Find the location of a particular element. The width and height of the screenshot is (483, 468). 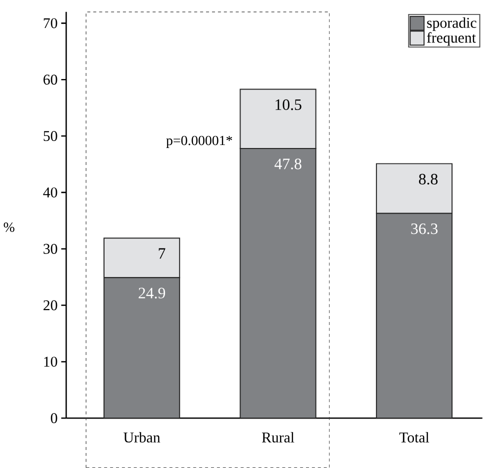

legend-label: frequent is located at coordinates (451, 39).